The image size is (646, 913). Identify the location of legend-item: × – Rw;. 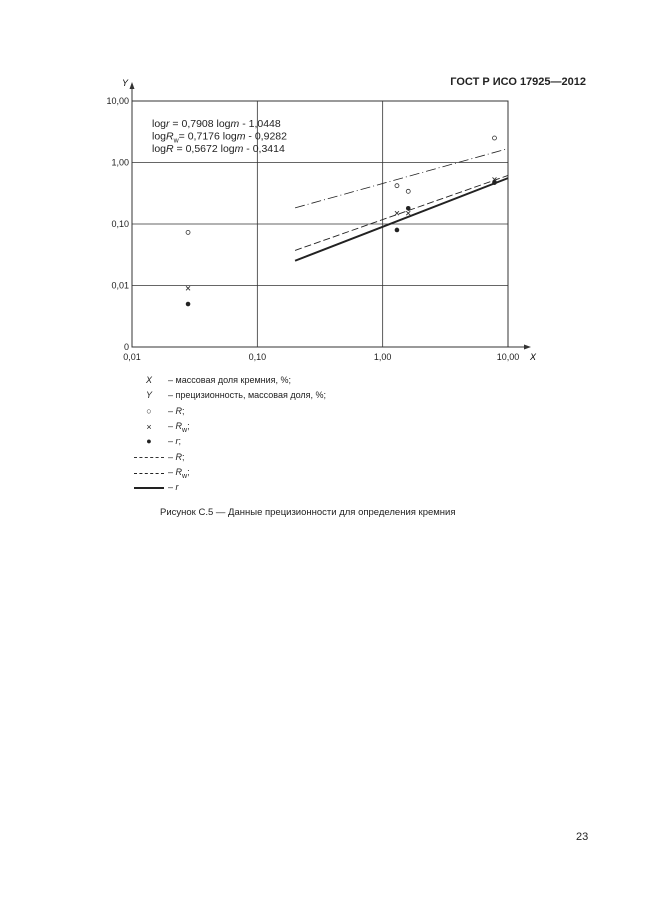
(160, 427).